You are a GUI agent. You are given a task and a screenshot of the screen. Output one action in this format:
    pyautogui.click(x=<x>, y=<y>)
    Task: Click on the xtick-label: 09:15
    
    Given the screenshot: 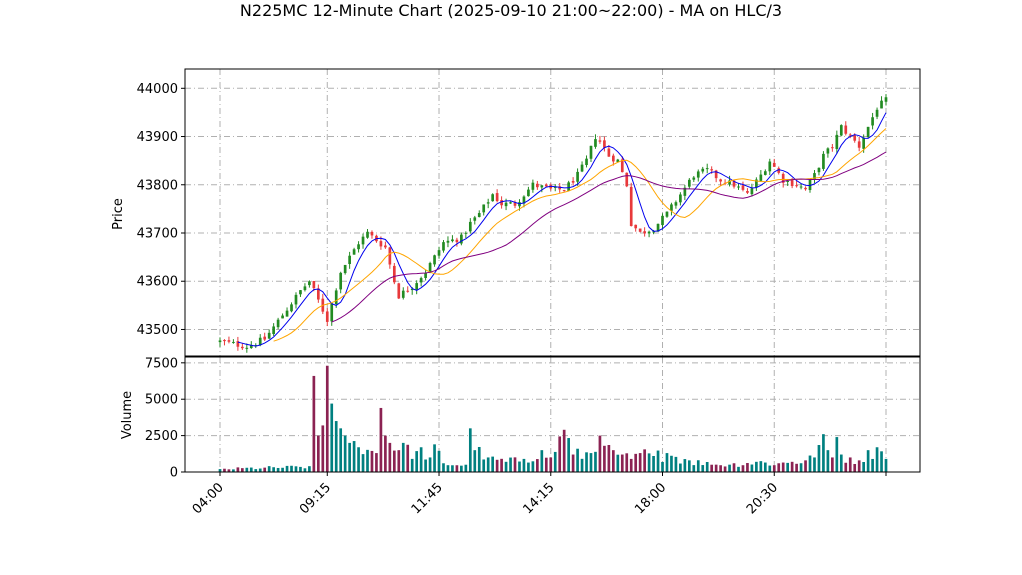 What is the action you would take?
    pyautogui.click(x=315, y=498)
    